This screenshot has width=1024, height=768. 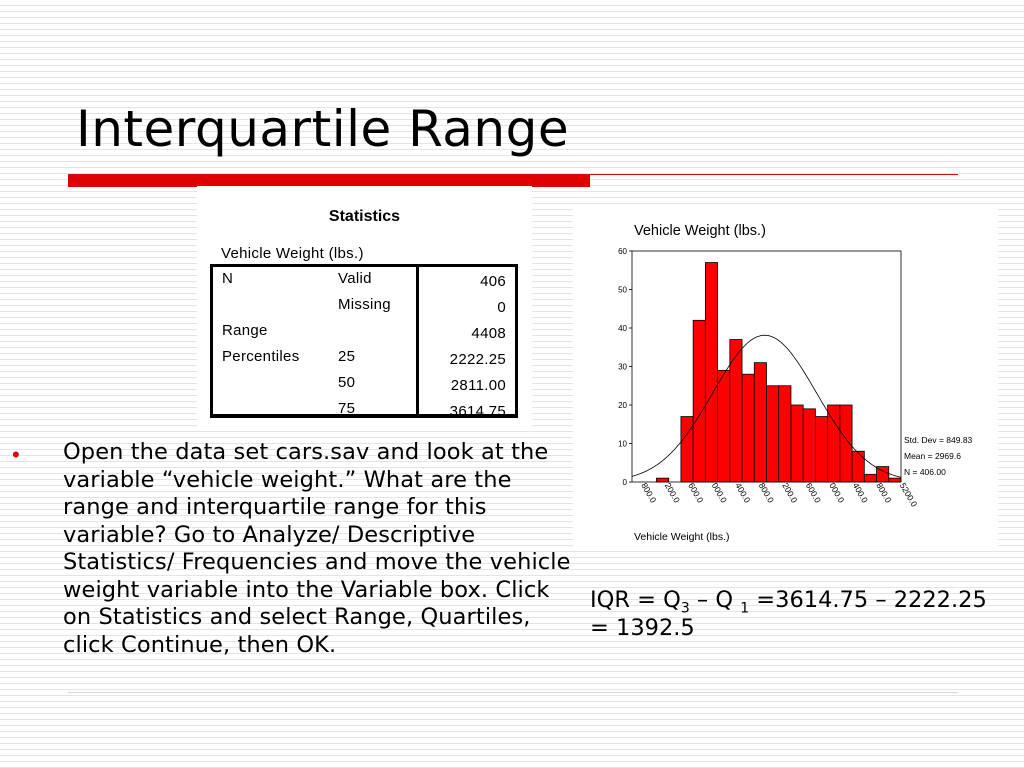 I want to click on stats-row-value: 4408, so click(x=488, y=333).